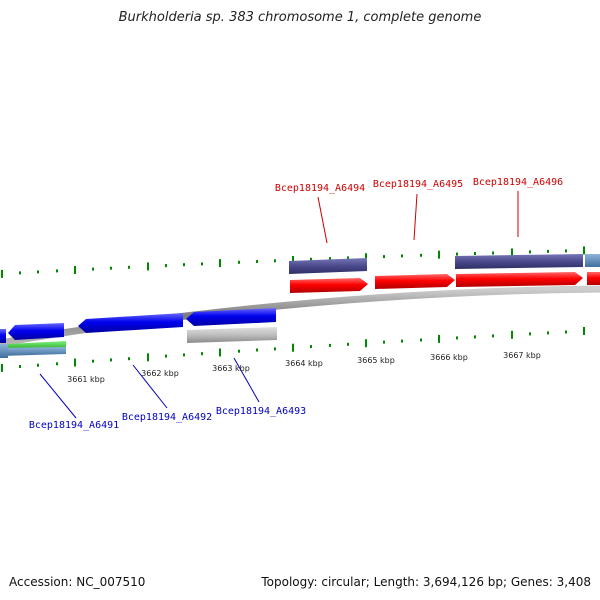 The width and height of the screenshot is (600, 600). I want to click on scale-label: 3663 kbp, so click(231, 368).